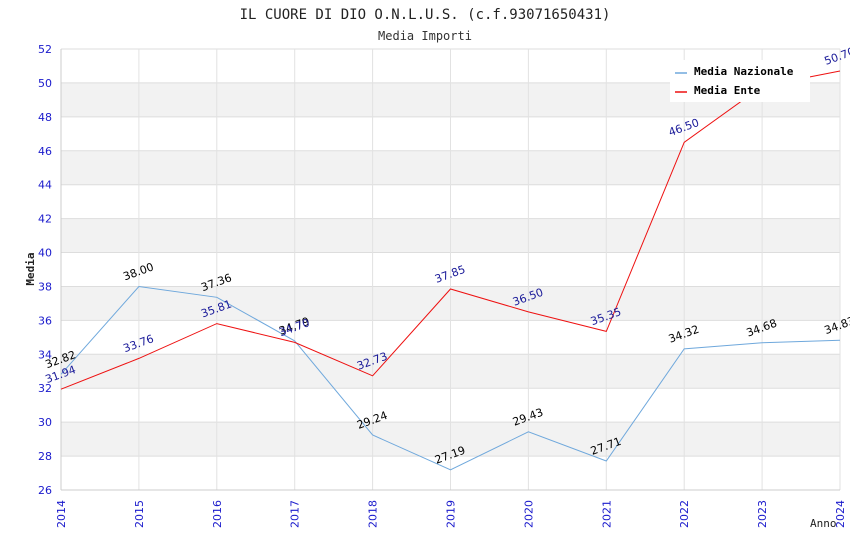  I want to click on y-tick-label: 34, so click(45, 354).